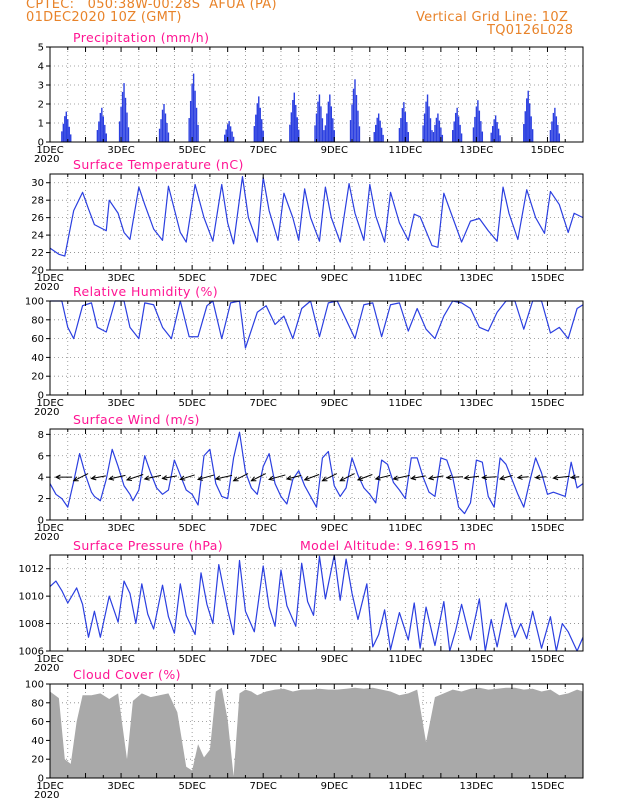 Image resolution: width=618 pixels, height=800 pixels. What do you see at coordinates (388, 545) in the screenshot?
I see `panel-subtitle: Model Altitude: 9.16915 m` at bounding box center [388, 545].